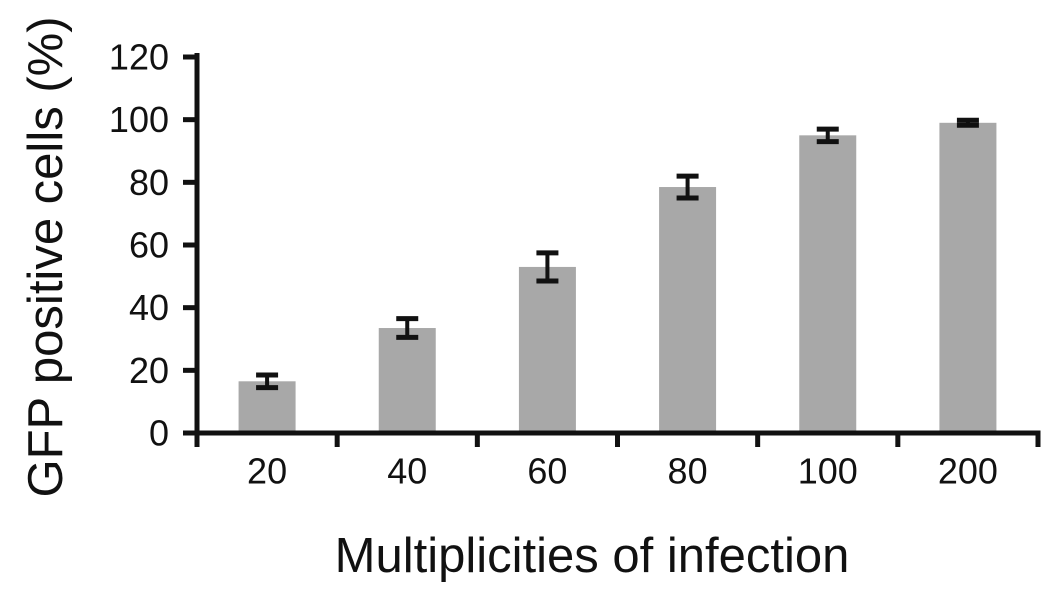 The image size is (1063, 603). Describe the element at coordinates (592, 556) in the screenshot. I see `x-axis-title: Multiplicities of infection` at that location.